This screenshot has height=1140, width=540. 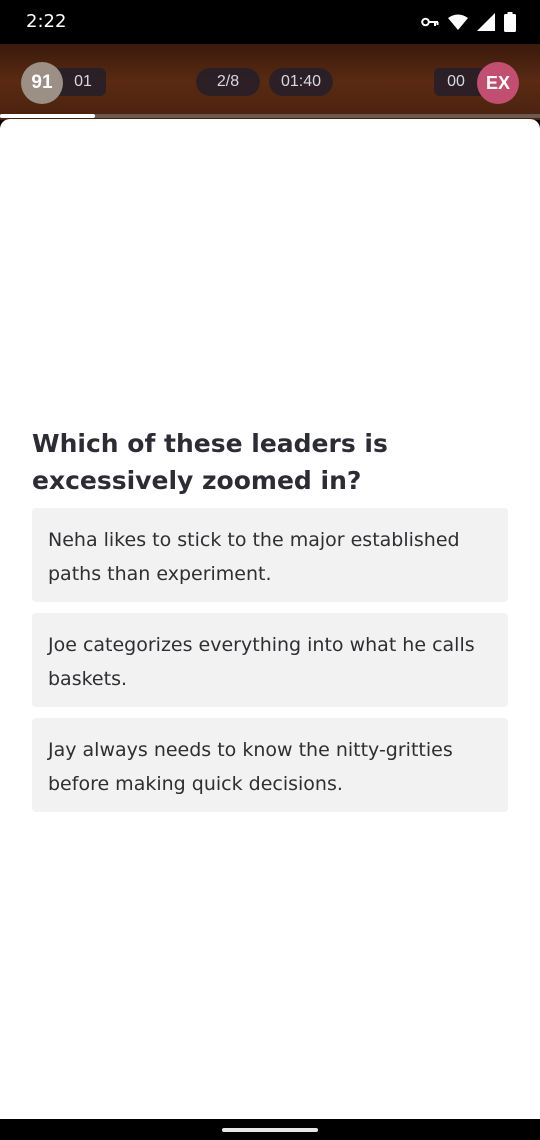 I want to click on timer-progress-track, so click(x=270, y=116).